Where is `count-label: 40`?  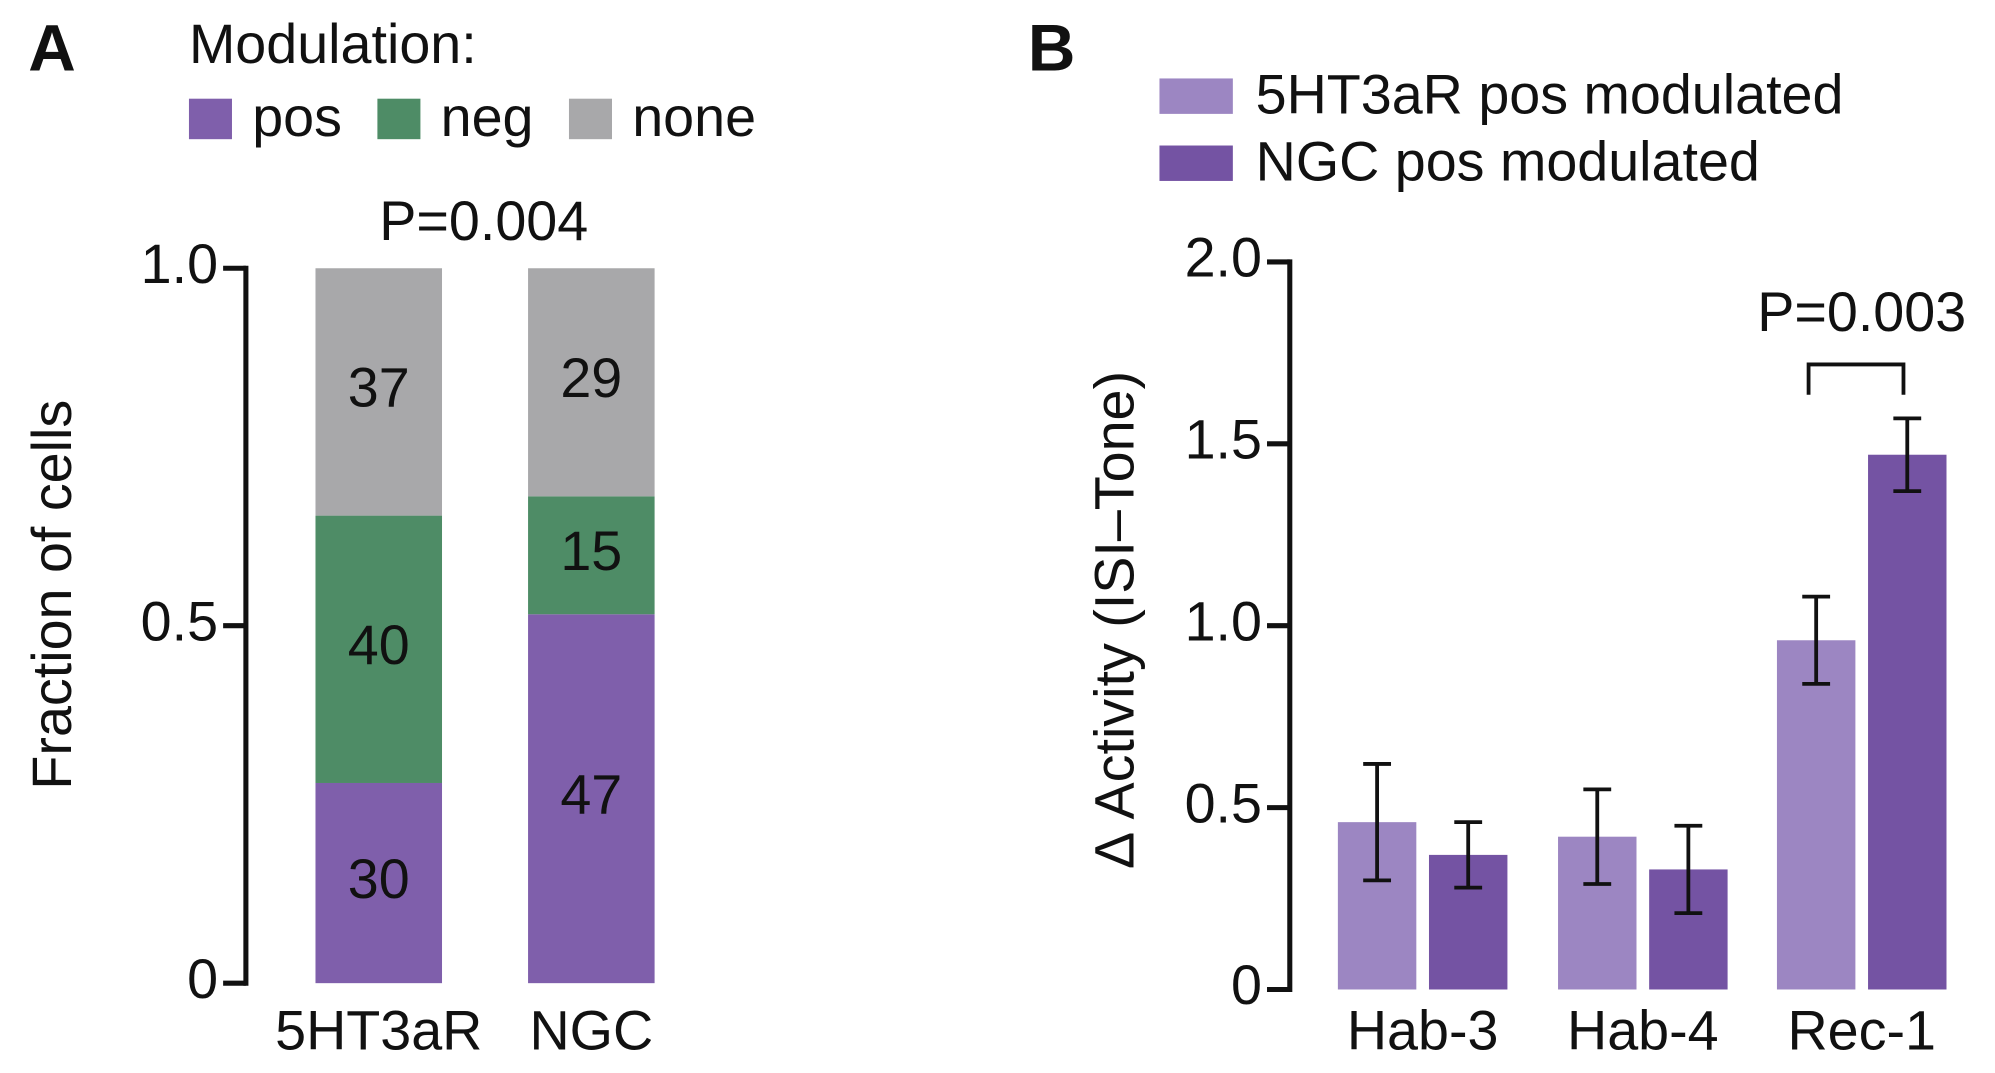
count-label: 40 is located at coordinates (379, 645).